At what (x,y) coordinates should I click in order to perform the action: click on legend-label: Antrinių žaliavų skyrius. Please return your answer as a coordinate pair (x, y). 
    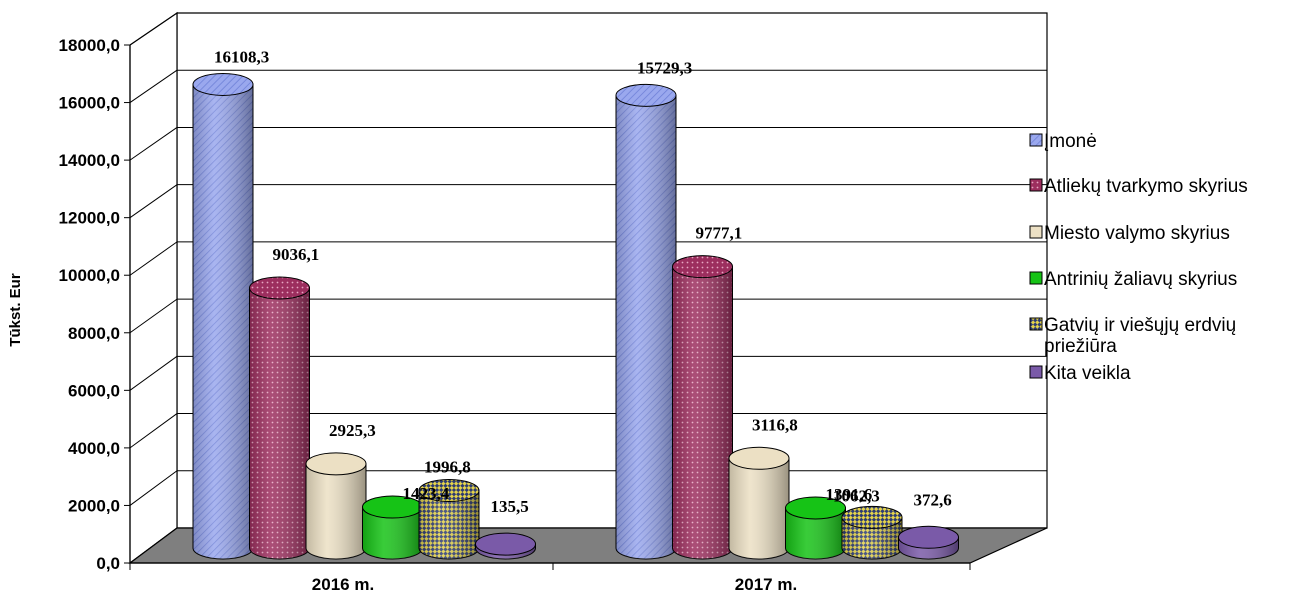
    Looking at the image, I should click on (1140, 279).